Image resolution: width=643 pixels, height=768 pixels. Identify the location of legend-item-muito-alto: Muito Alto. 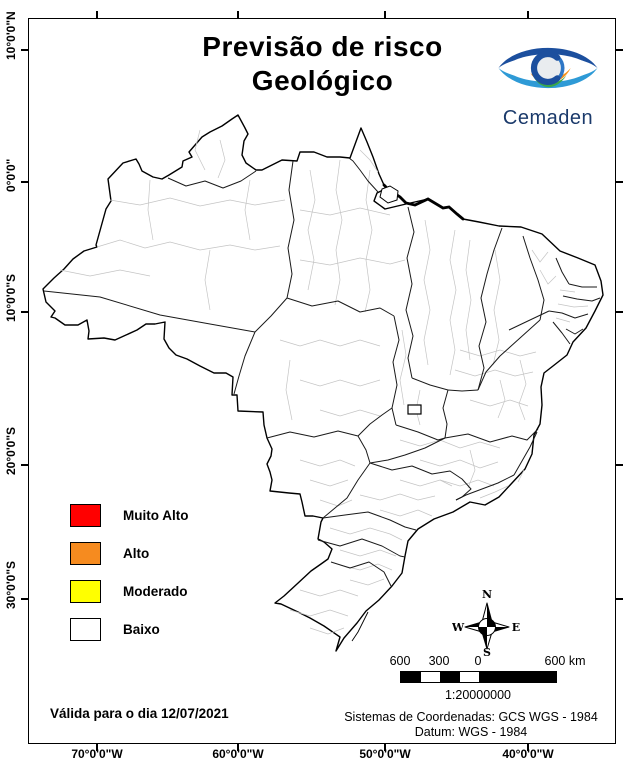
(129, 515).